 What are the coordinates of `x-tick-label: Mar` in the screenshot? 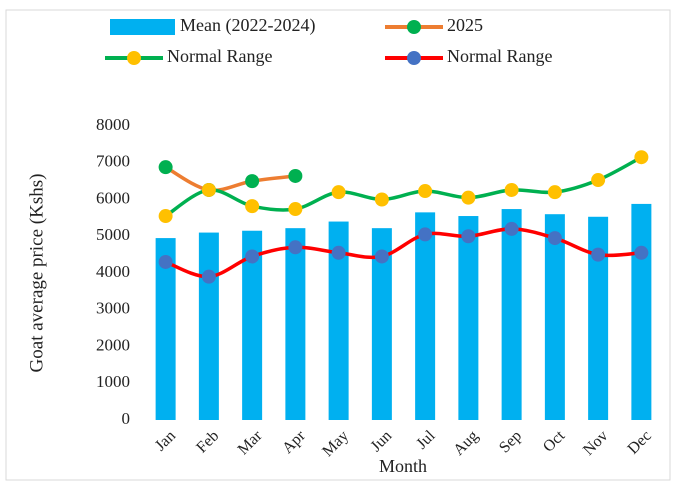 It's located at (250, 442).